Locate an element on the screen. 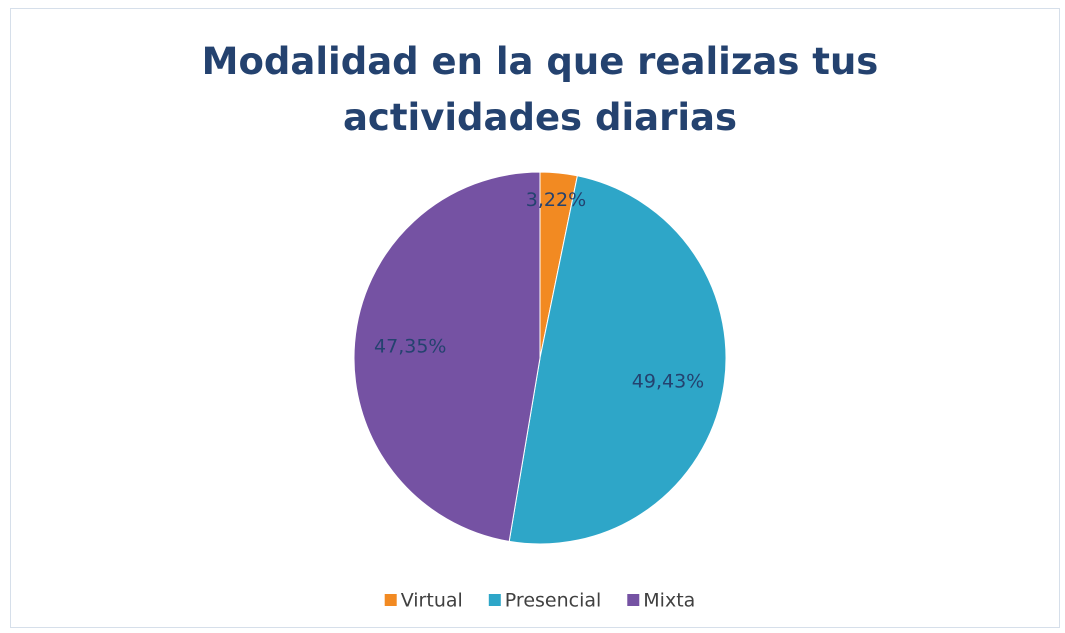  legend-label: Virtual is located at coordinates (432, 601).